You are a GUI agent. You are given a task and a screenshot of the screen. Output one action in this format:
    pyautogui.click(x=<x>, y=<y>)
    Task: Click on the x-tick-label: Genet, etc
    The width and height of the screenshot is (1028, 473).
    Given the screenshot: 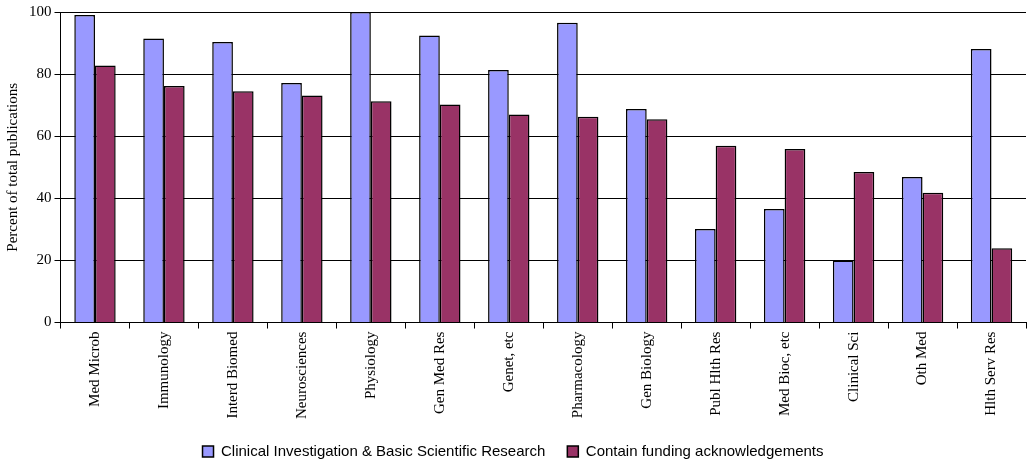 What is the action you would take?
    pyautogui.click(x=507, y=362)
    